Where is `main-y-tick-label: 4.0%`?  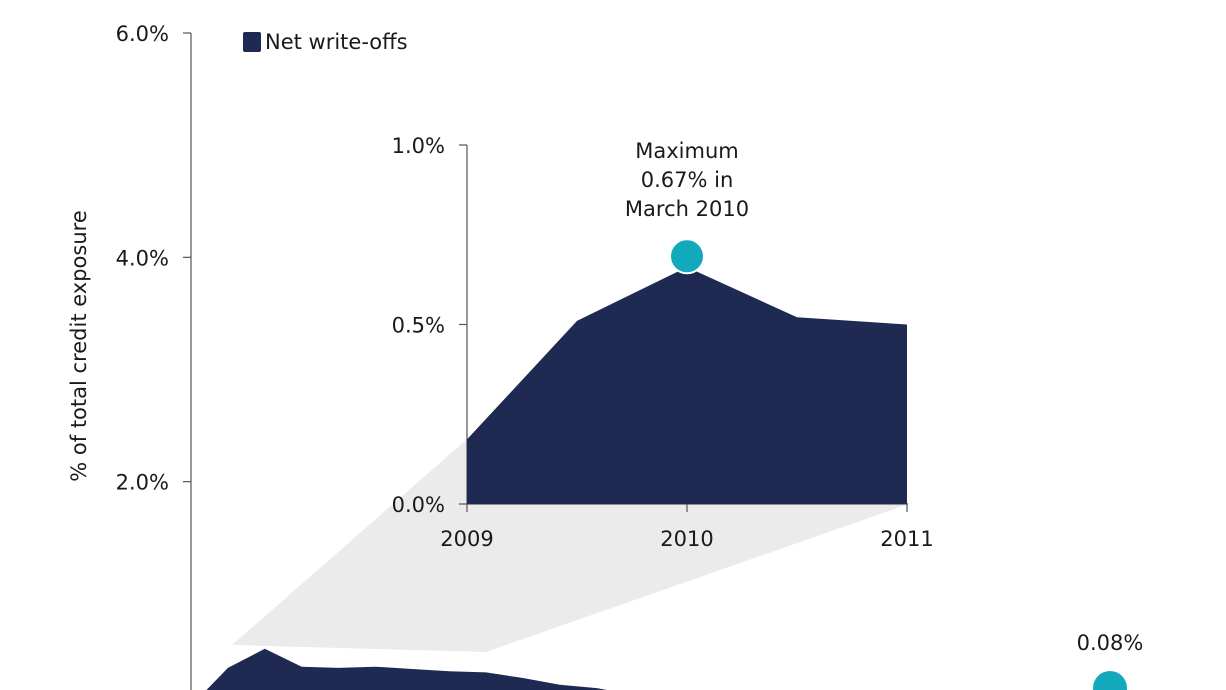
main-y-tick-label: 4.0% is located at coordinates (142, 258).